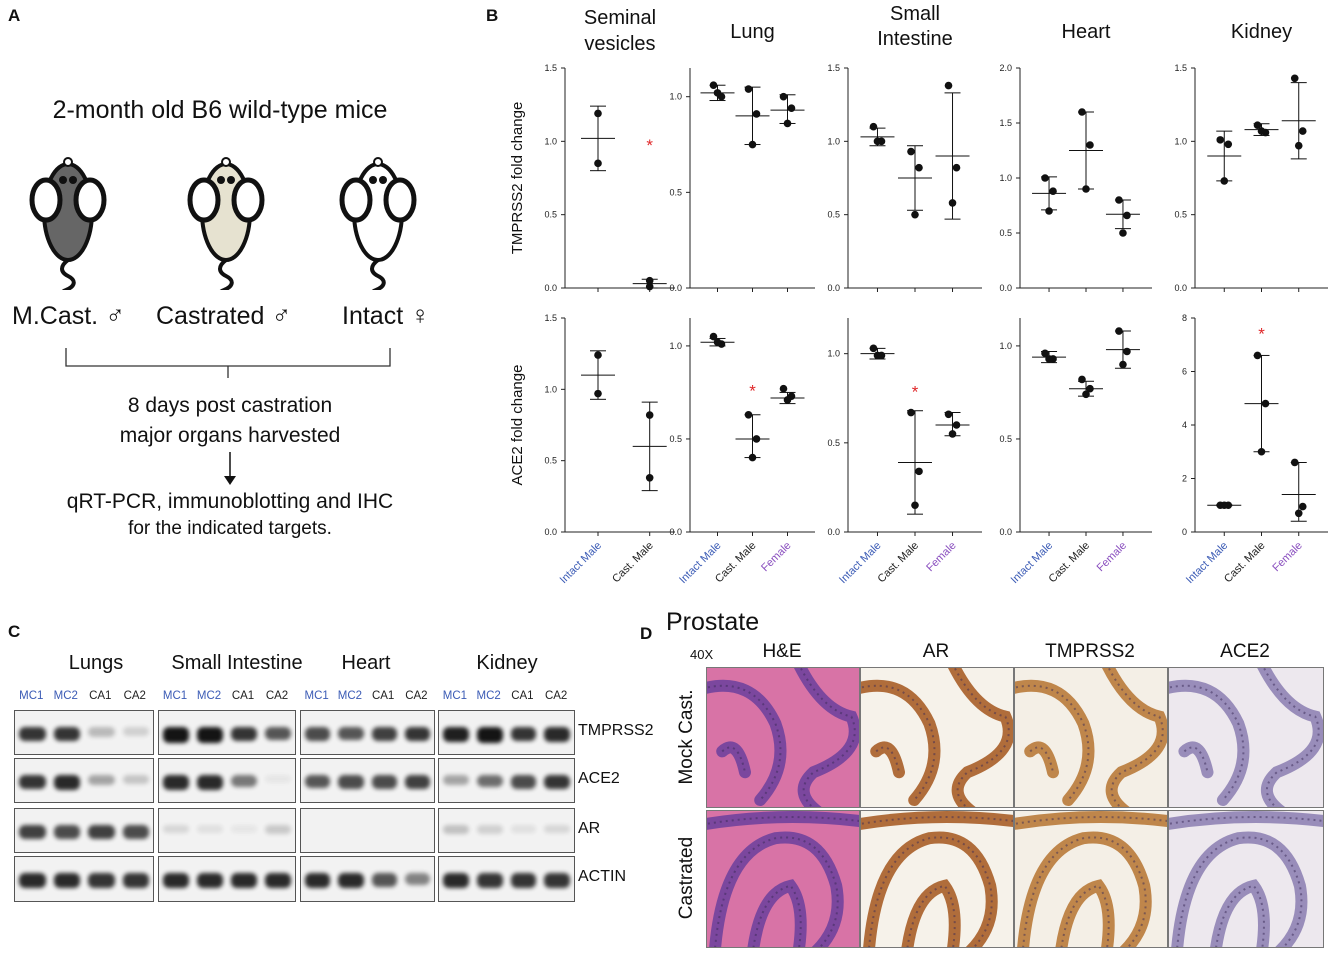 This screenshot has width=1336, height=955. What do you see at coordinates (1184, 318) in the screenshot?
I see `y-tick-label: 8` at bounding box center [1184, 318].